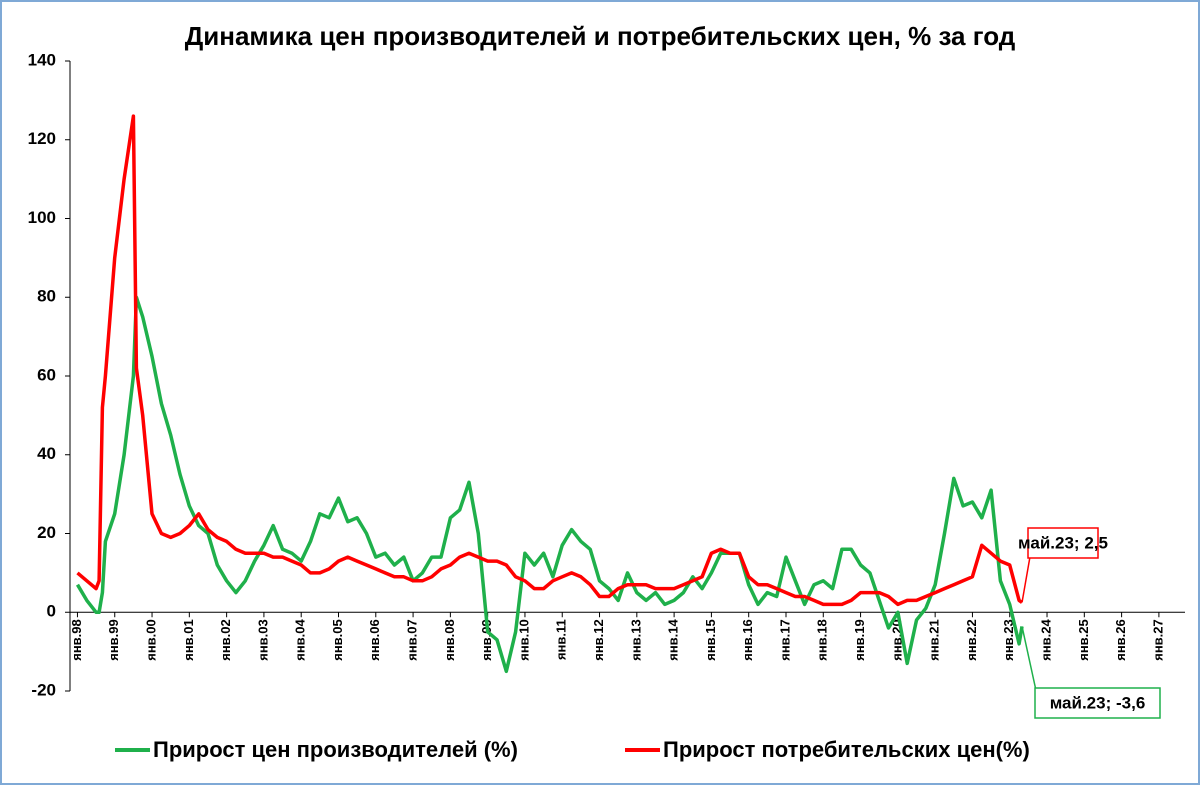 Image resolution: width=1200 pixels, height=785 pixels. Describe the element at coordinates (561, 639) in the screenshot. I see `x-tick-label: янв.11` at that location.